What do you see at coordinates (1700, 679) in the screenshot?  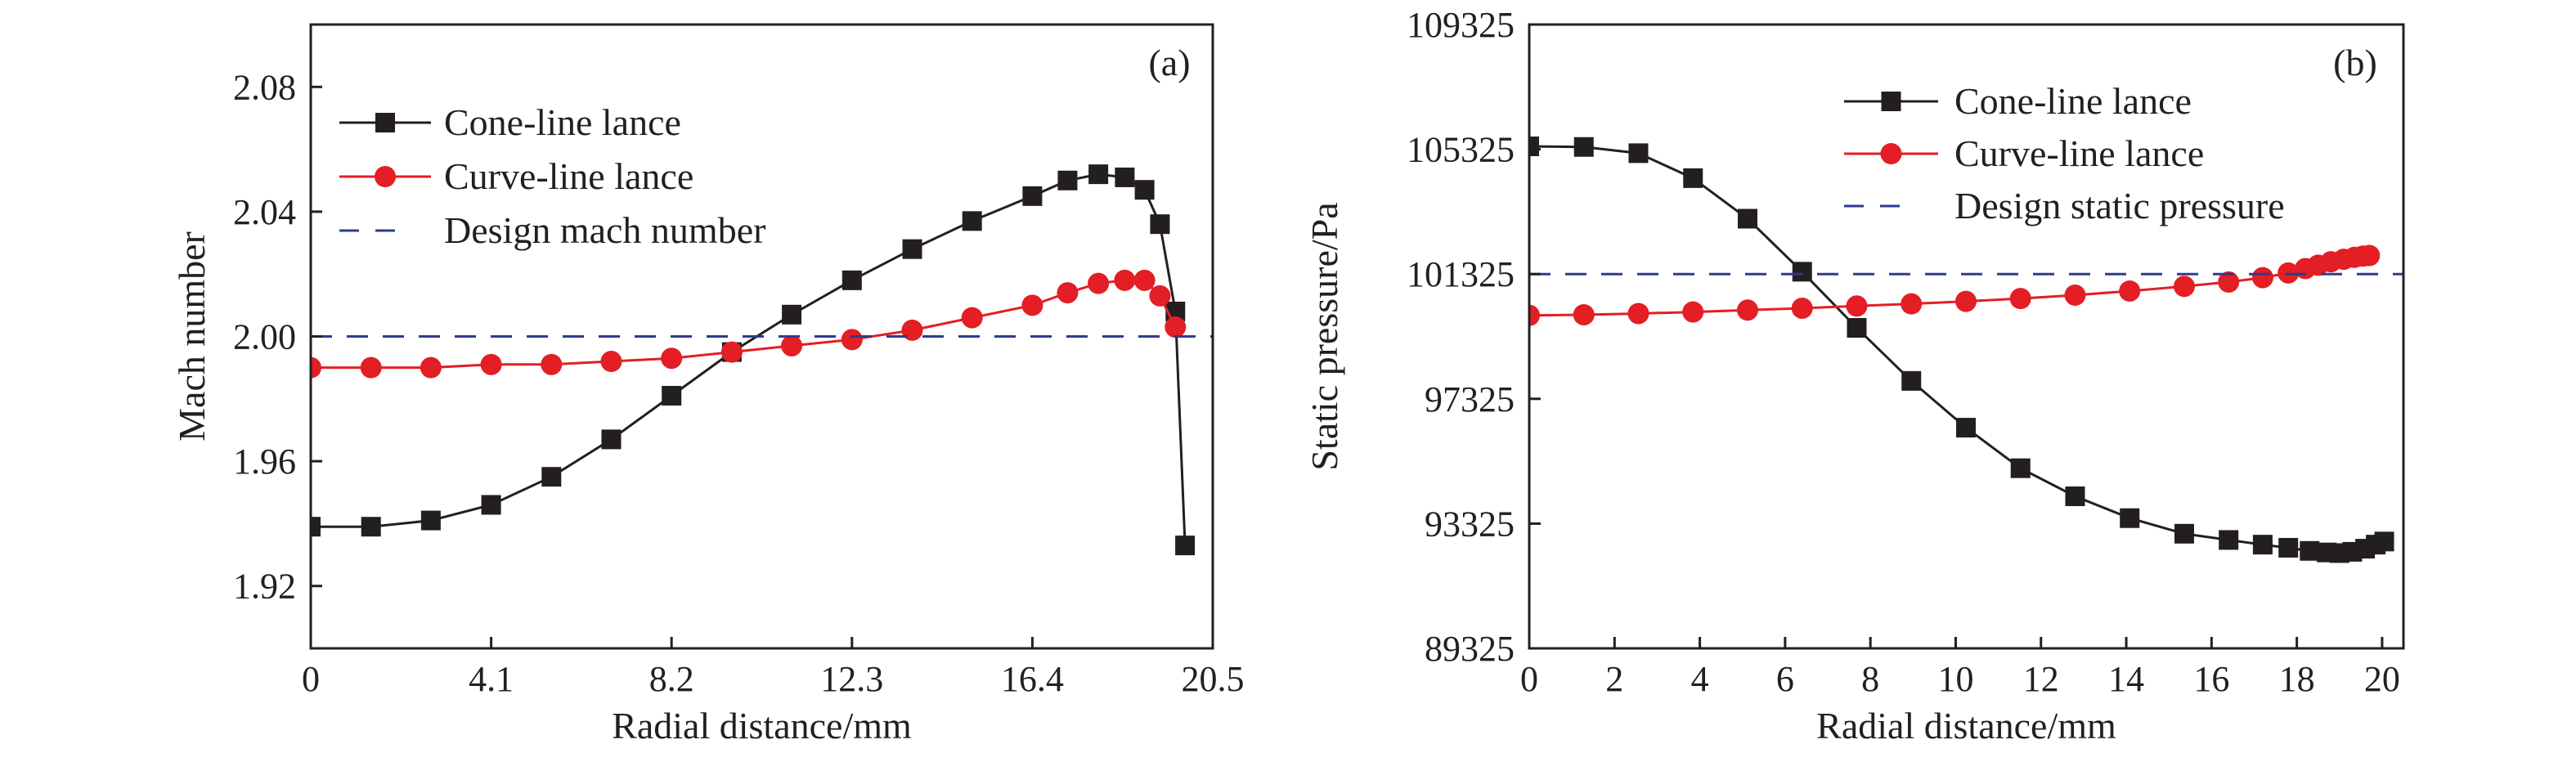 I see `x-tick-label: 4` at bounding box center [1700, 679].